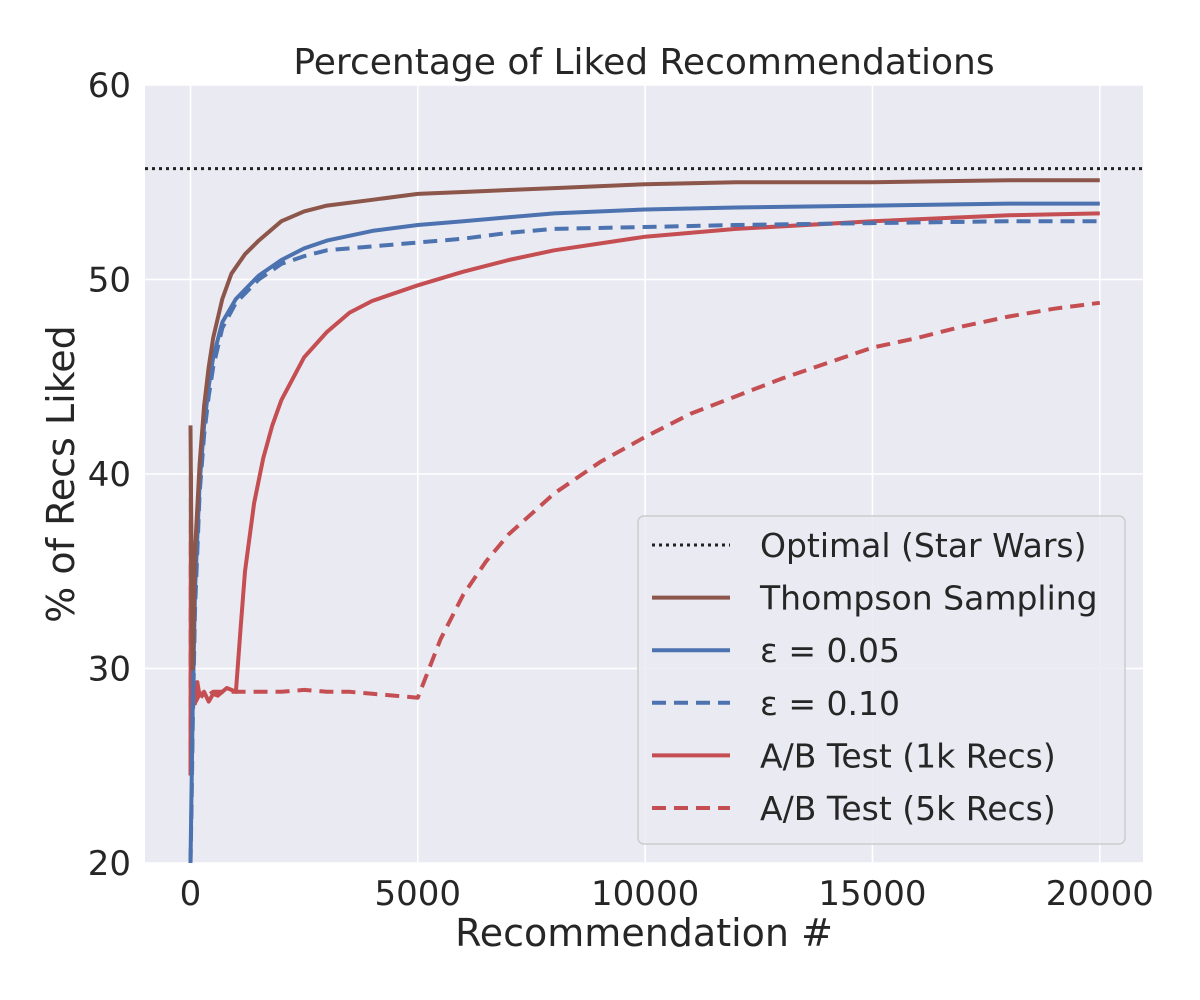  Describe the element at coordinates (191, 894) in the screenshot. I see `x-tick-label: 0` at that location.